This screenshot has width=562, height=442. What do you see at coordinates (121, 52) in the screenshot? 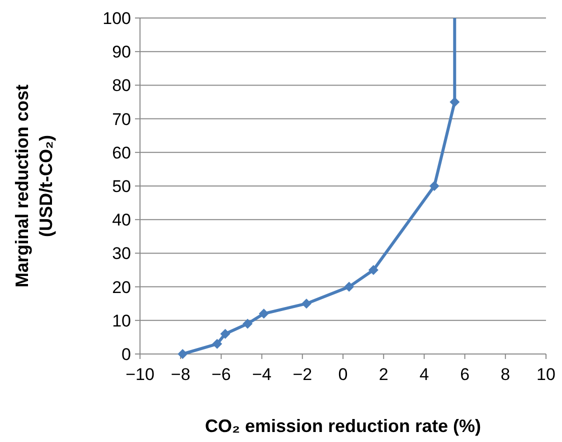
I see `y-tick-label: 90` at bounding box center [121, 52].